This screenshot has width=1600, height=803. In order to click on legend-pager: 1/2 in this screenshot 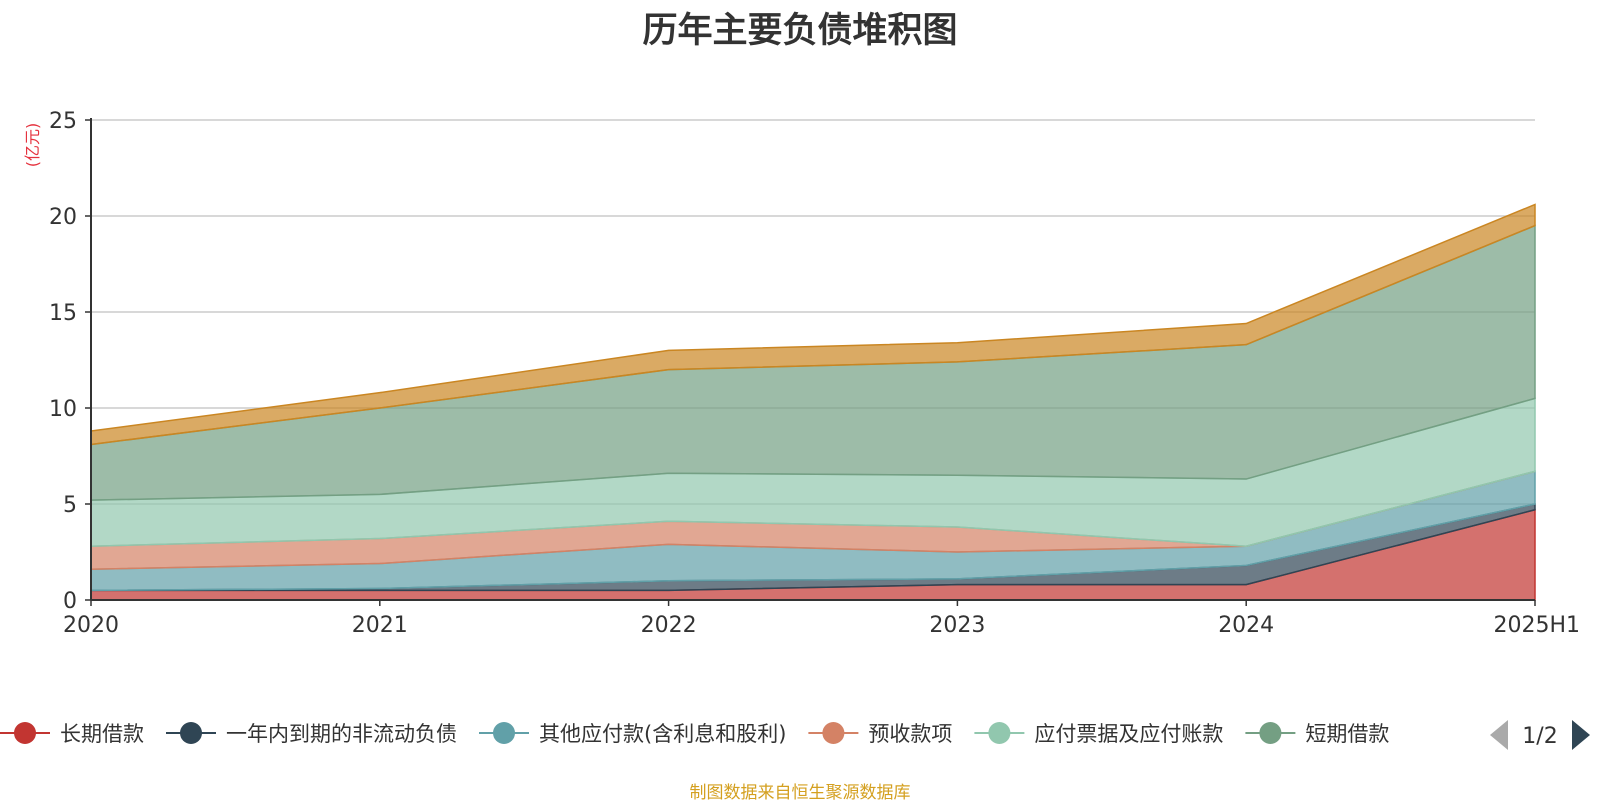, I will do `click(1540, 735)`.